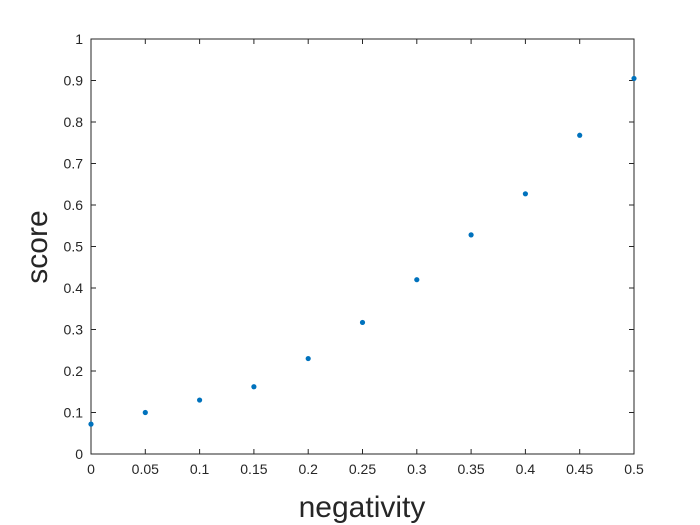 The height and width of the screenshot is (525, 700). I want to click on x-axis-label: negativity, so click(362, 507).